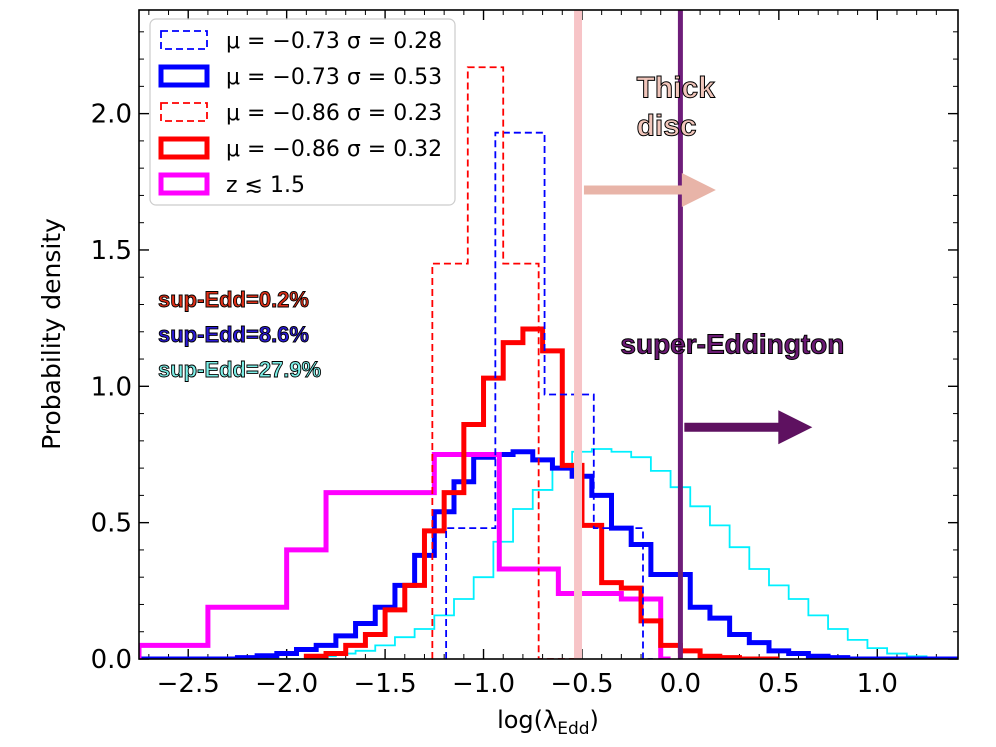  I want to click on x-tick-label: 1.0, so click(877, 684).